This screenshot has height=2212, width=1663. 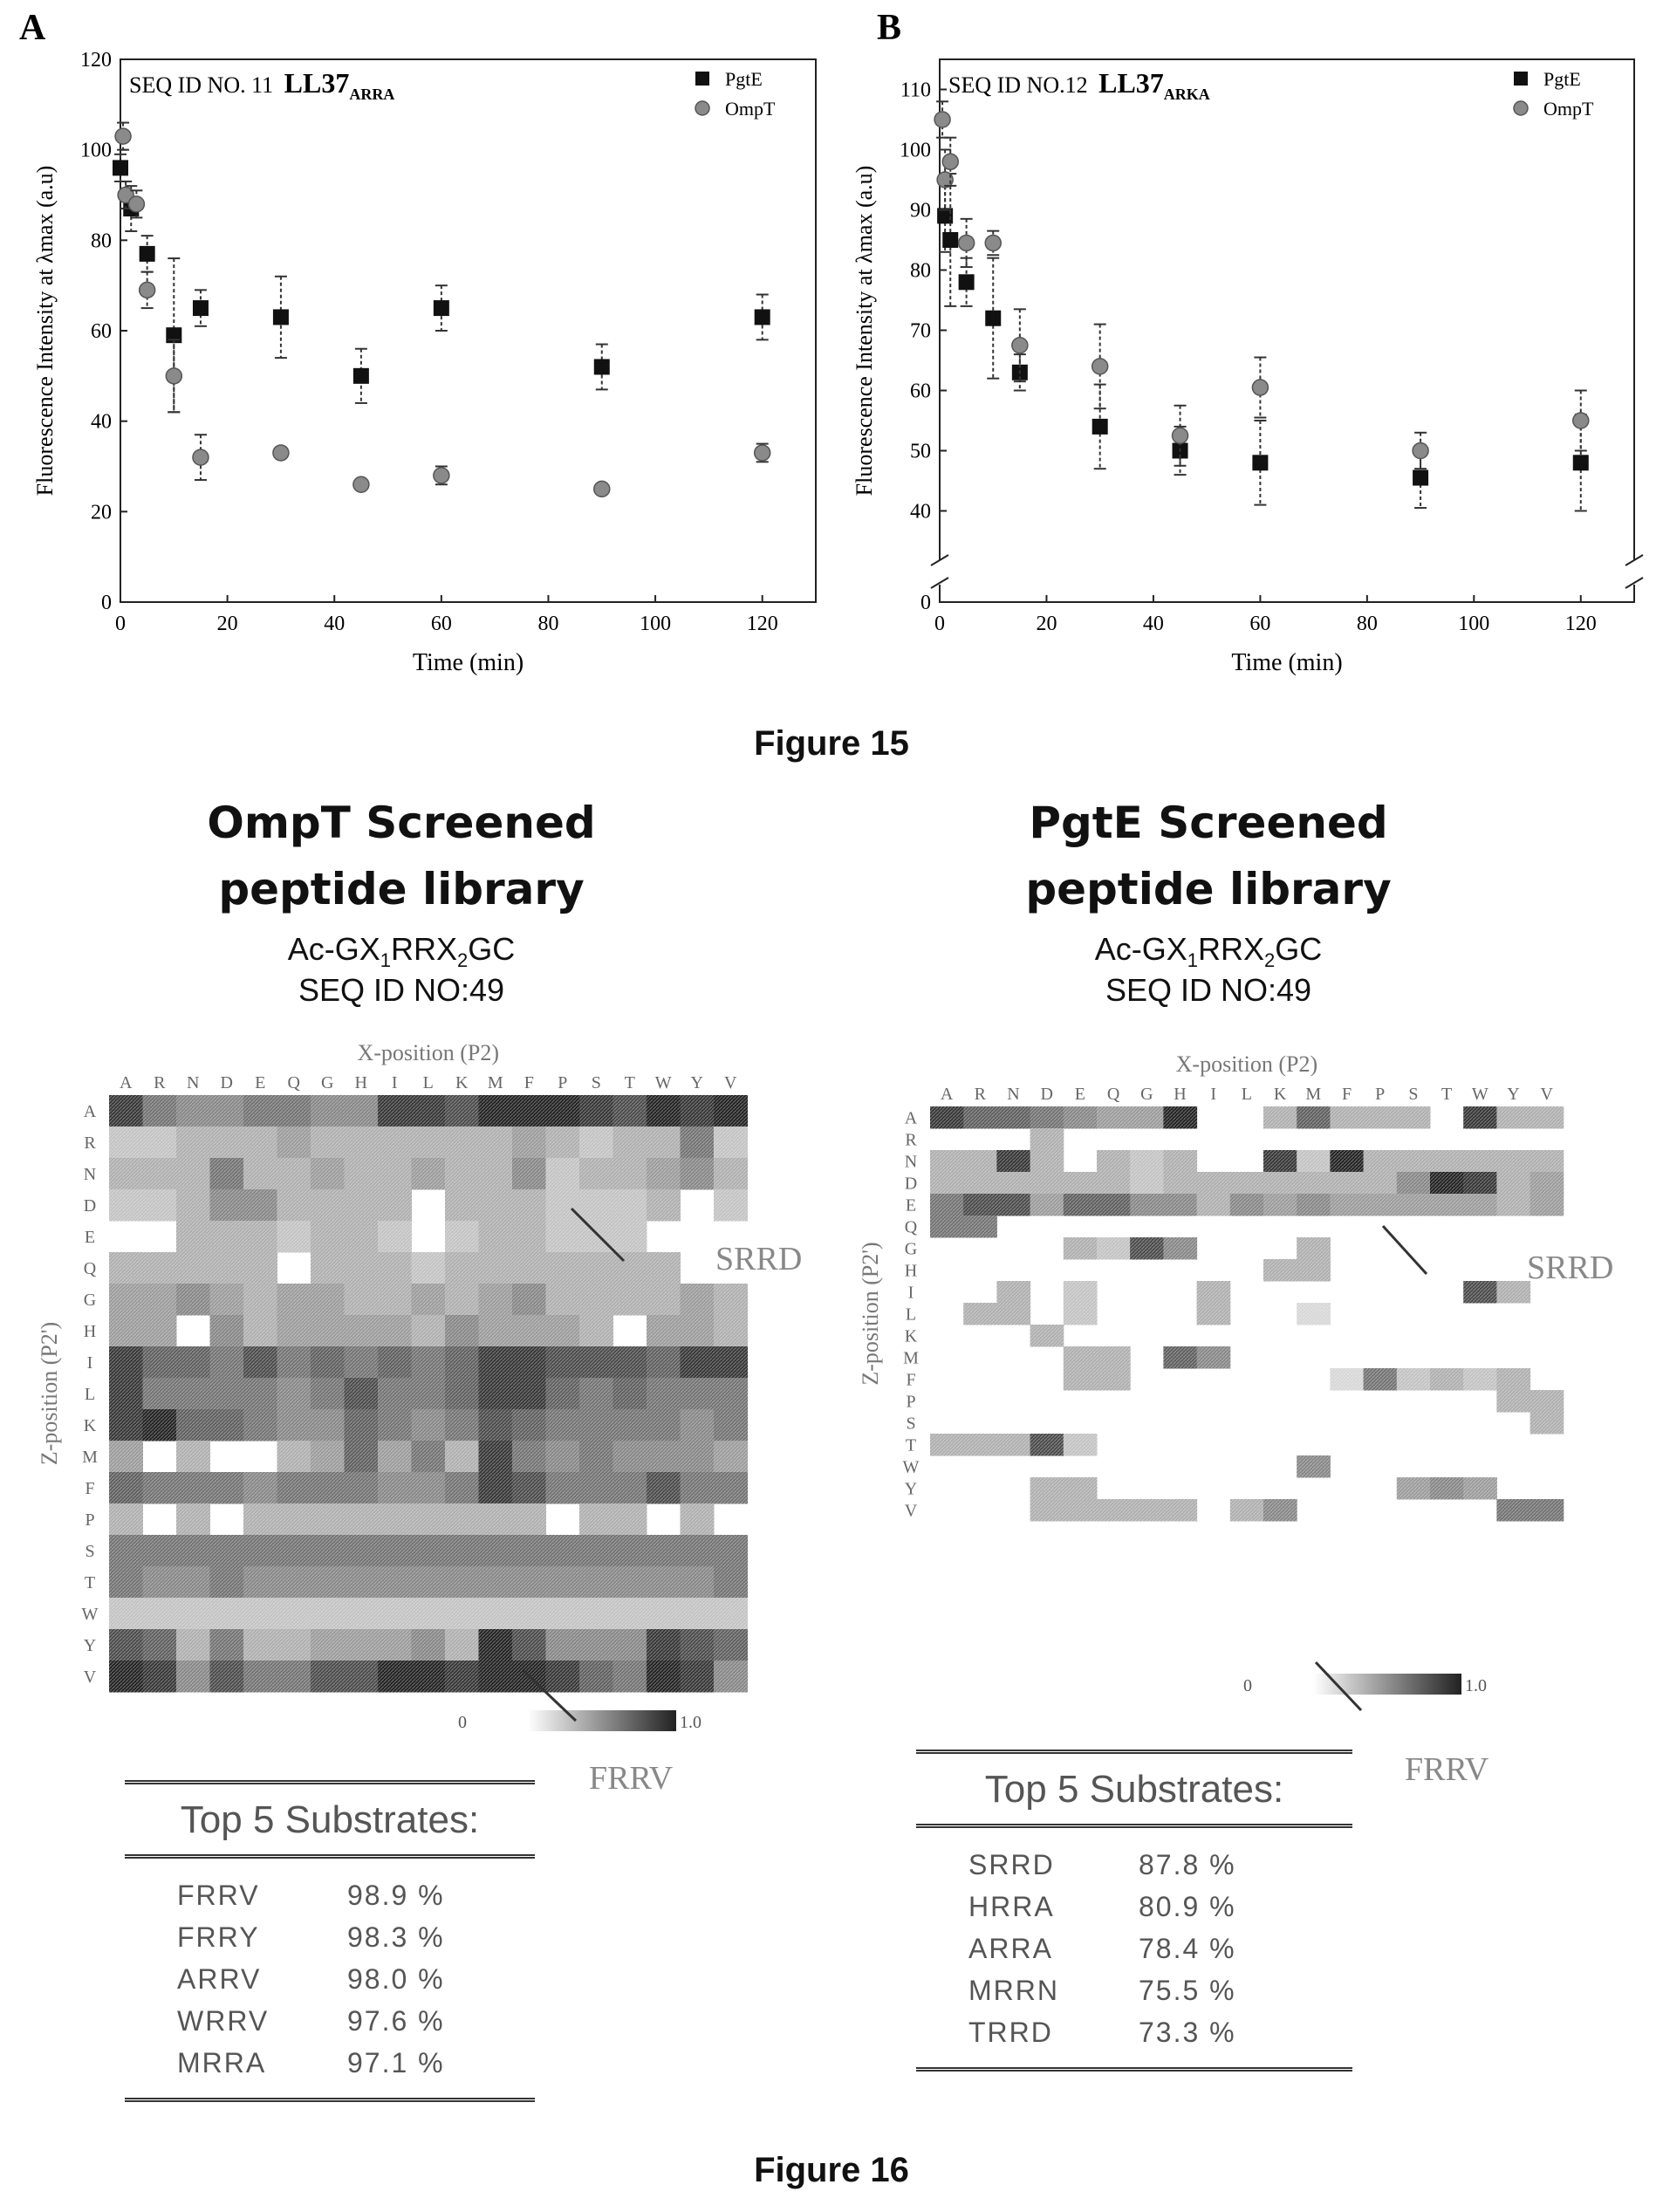 I want to click on formula-subscript: 1, so click(x=386, y=960).